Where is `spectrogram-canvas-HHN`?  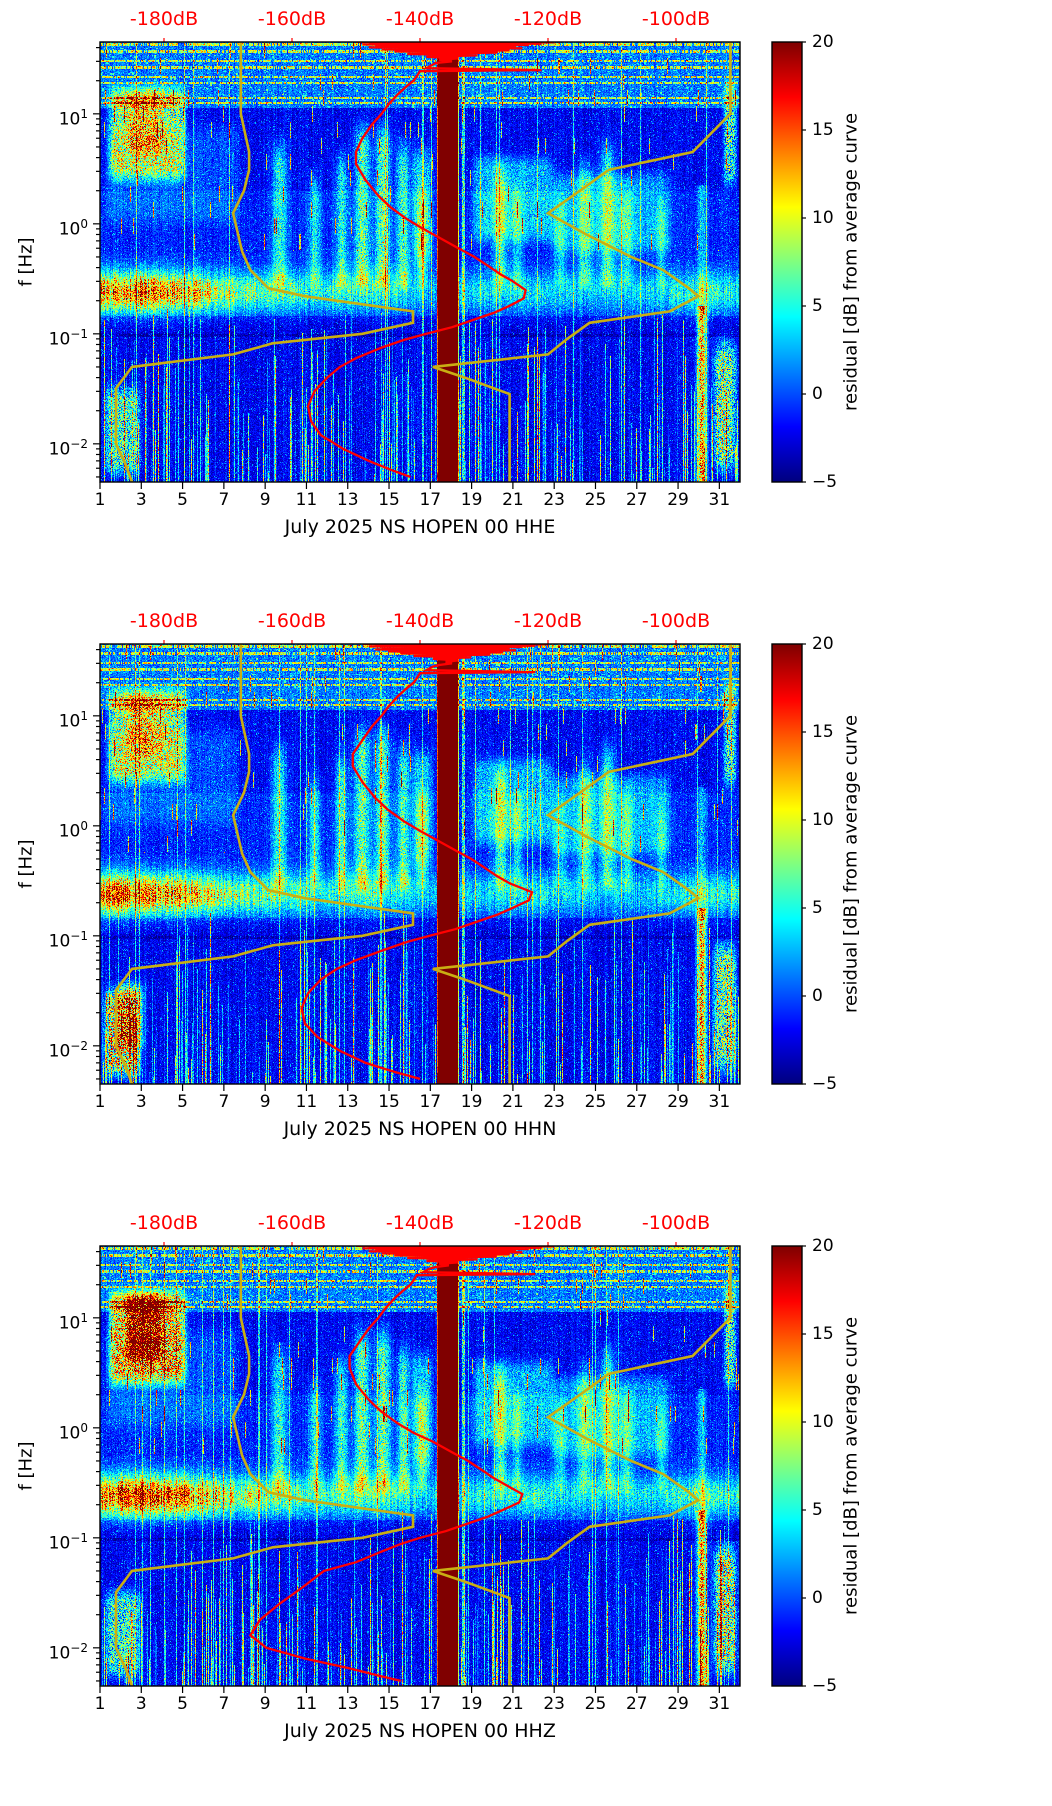 spectrogram-canvas-HHN is located at coordinates (420, 864).